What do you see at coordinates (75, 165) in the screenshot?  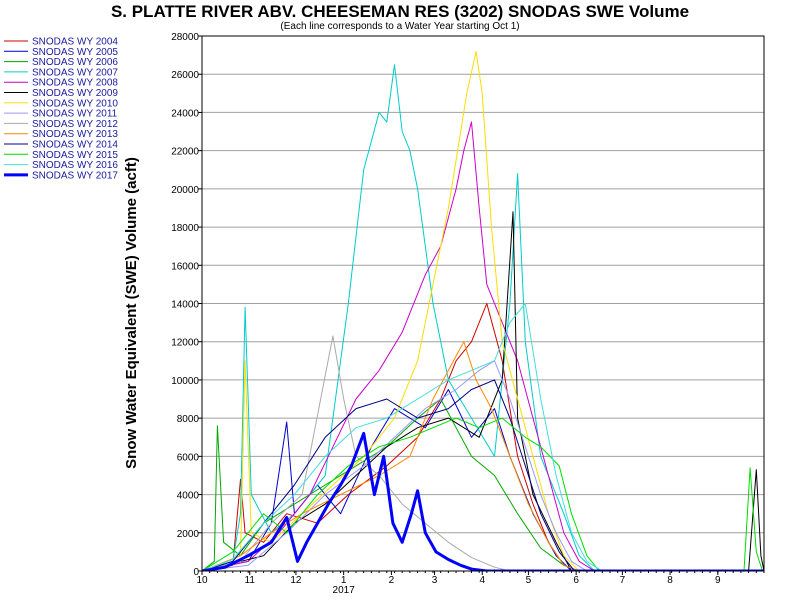 I see `legend-label: SNODAS WY 2016` at bounding box center [75, 165].